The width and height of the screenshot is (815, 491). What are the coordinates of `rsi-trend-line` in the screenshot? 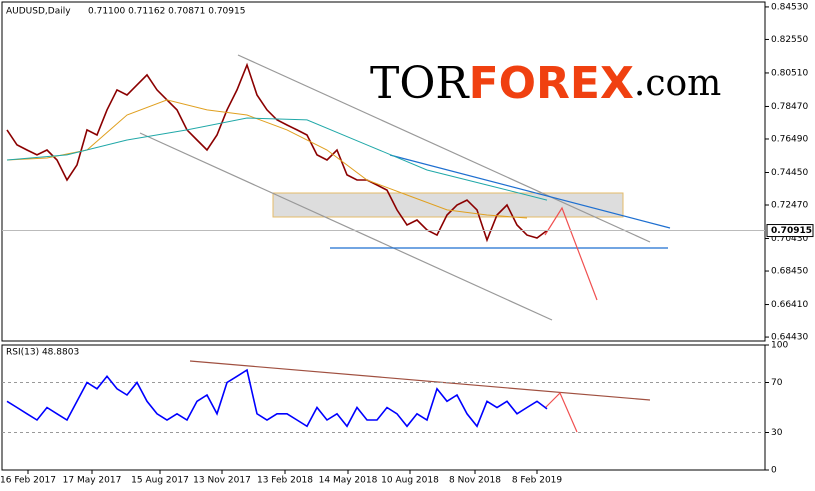 It's located at (420, 380).